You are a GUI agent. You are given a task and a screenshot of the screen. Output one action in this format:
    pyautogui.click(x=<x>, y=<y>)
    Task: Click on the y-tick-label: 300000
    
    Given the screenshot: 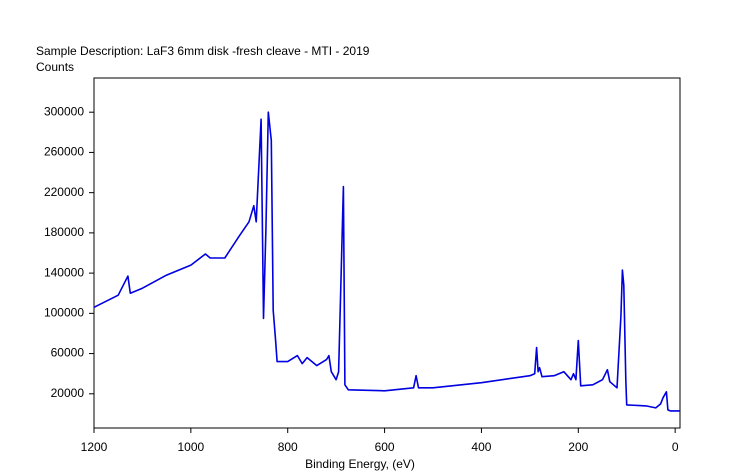 What is the action you would take?
    pyautogui.click(x=64, y=111)
    